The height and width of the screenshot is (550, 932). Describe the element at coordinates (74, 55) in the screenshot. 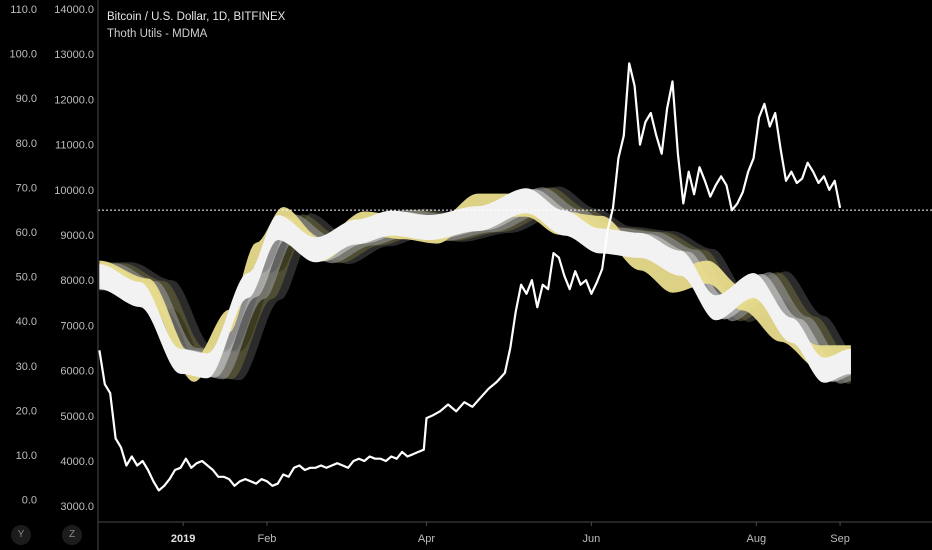

I see `price-tick-label: 13000.0` at that location.